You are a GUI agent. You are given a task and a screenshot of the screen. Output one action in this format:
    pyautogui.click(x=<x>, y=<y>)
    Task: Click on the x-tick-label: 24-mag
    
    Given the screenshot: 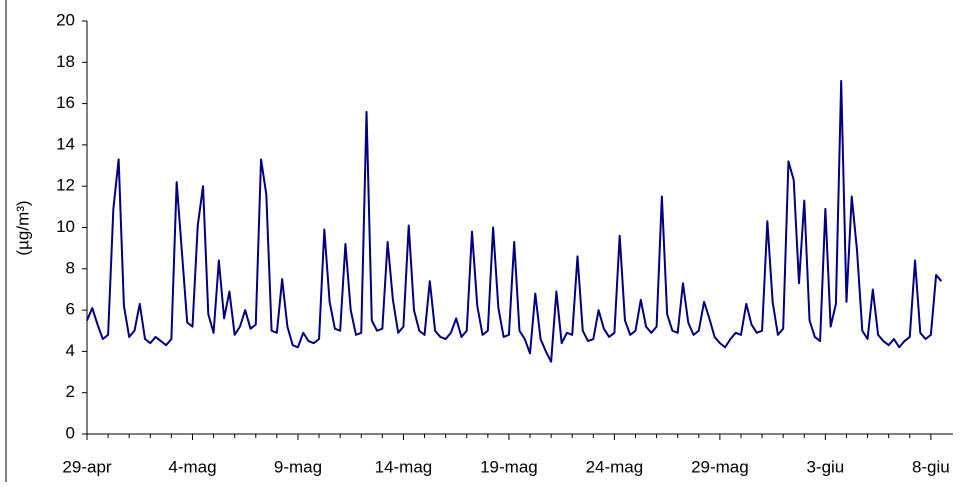 What is the action you would take?
    pyautogui.click(x=615, y=466)
    